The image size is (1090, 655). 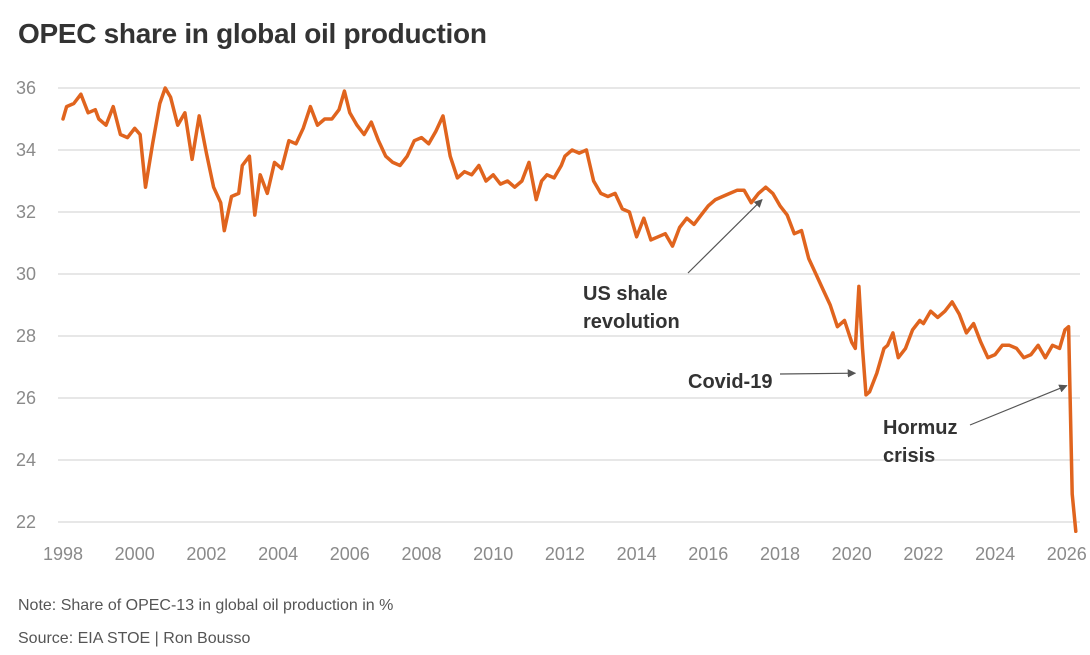 What do you see at coordinates (631, 322) in the screenshot?
I see `annotation-label: revolution` at bounding box center [631, 322].